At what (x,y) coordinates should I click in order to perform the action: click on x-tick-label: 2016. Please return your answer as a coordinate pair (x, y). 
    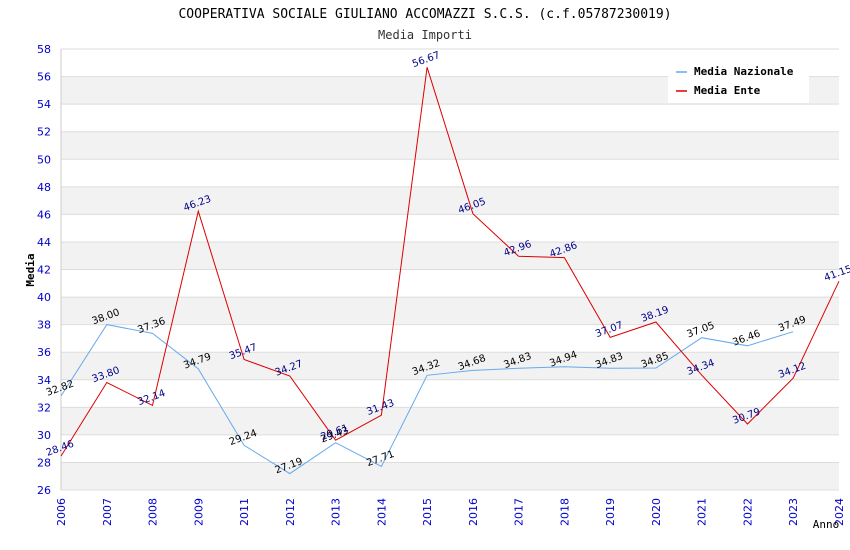
    Looking at the image, I should click on (473, 512).